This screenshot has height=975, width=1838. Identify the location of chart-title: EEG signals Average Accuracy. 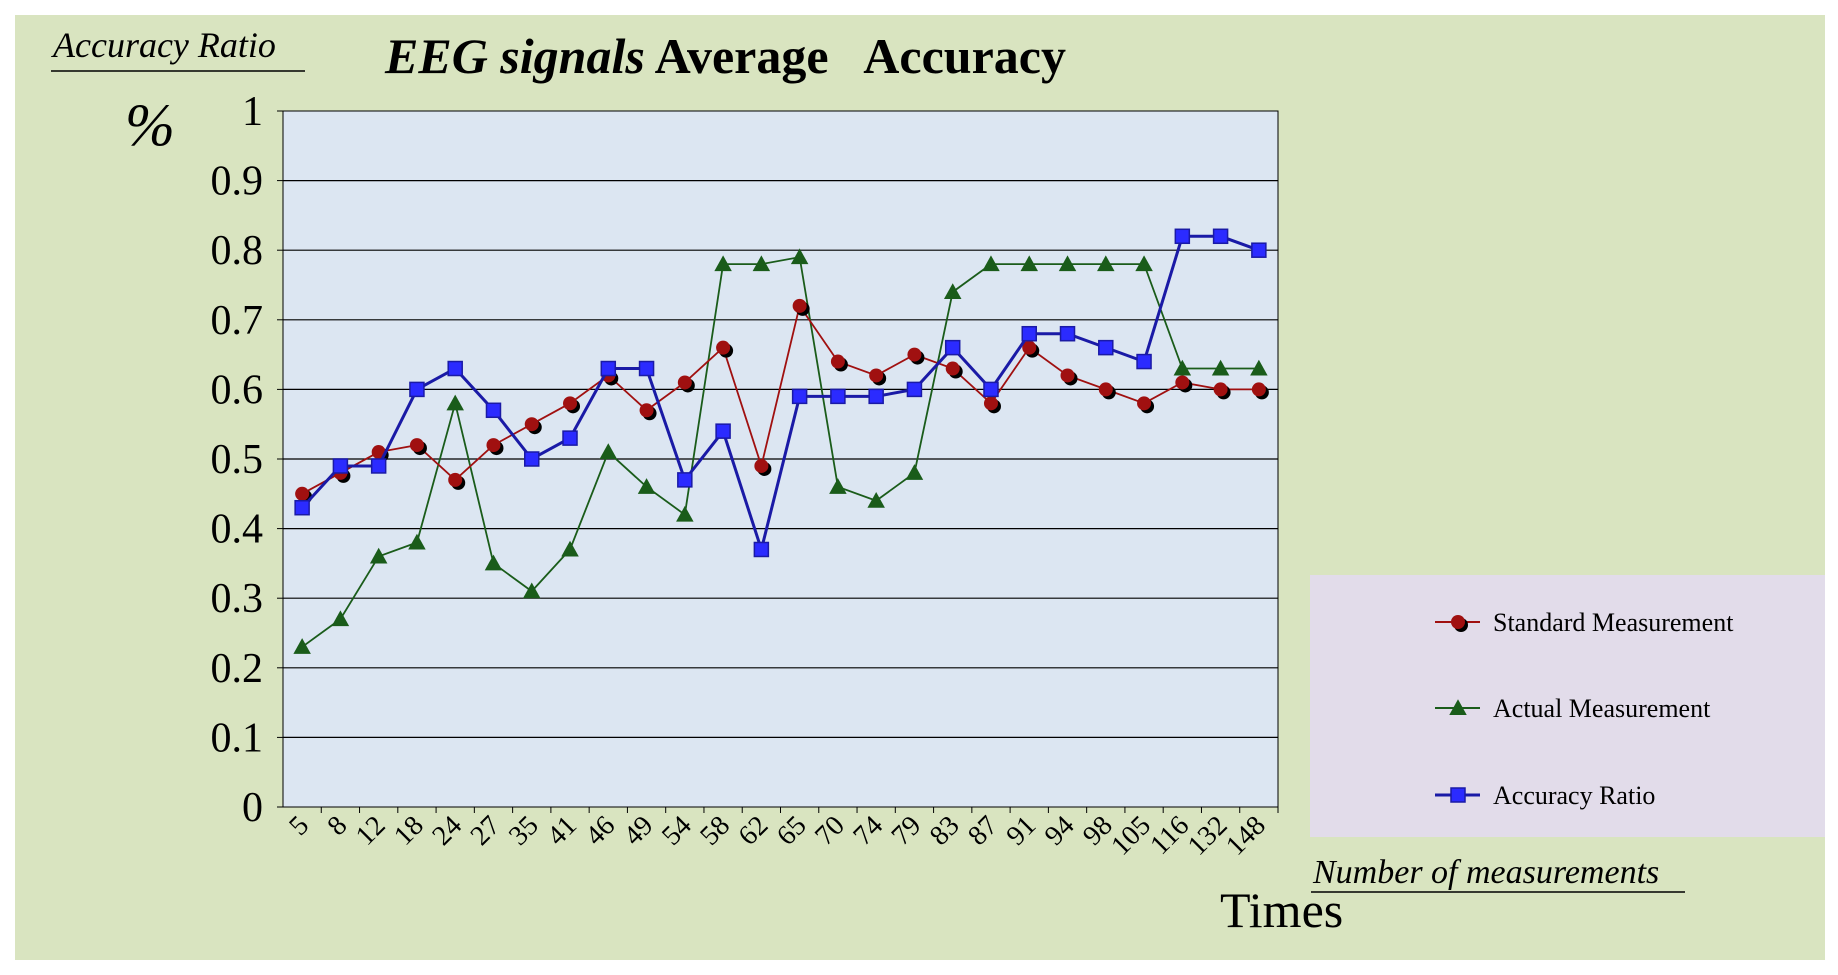
(725, 56).